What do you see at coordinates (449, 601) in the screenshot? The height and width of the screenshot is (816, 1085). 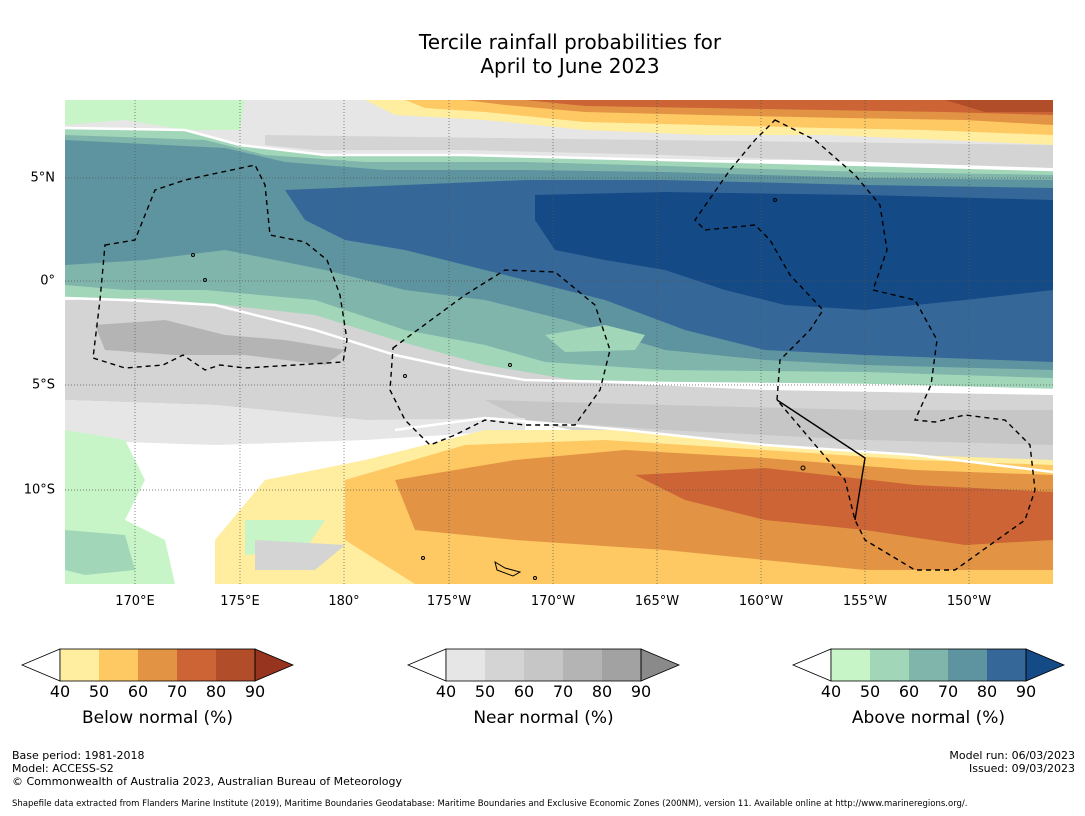 I see `x-tick: 175°W` at bounding box center [449, 601].